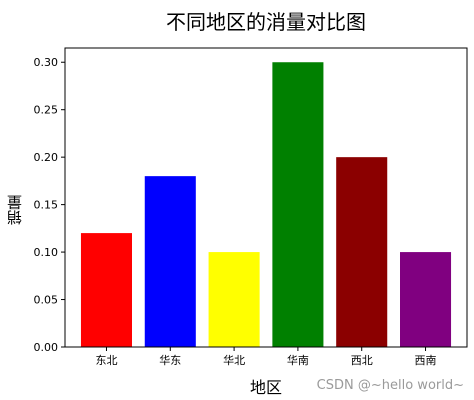 Image resolution: width=474 pixels, height=400 pixels. What do you see at coordinates (390, 385) in the screenshot?
I see `watermark: CSDN @~hello world~` at bounding box center [390, 385].